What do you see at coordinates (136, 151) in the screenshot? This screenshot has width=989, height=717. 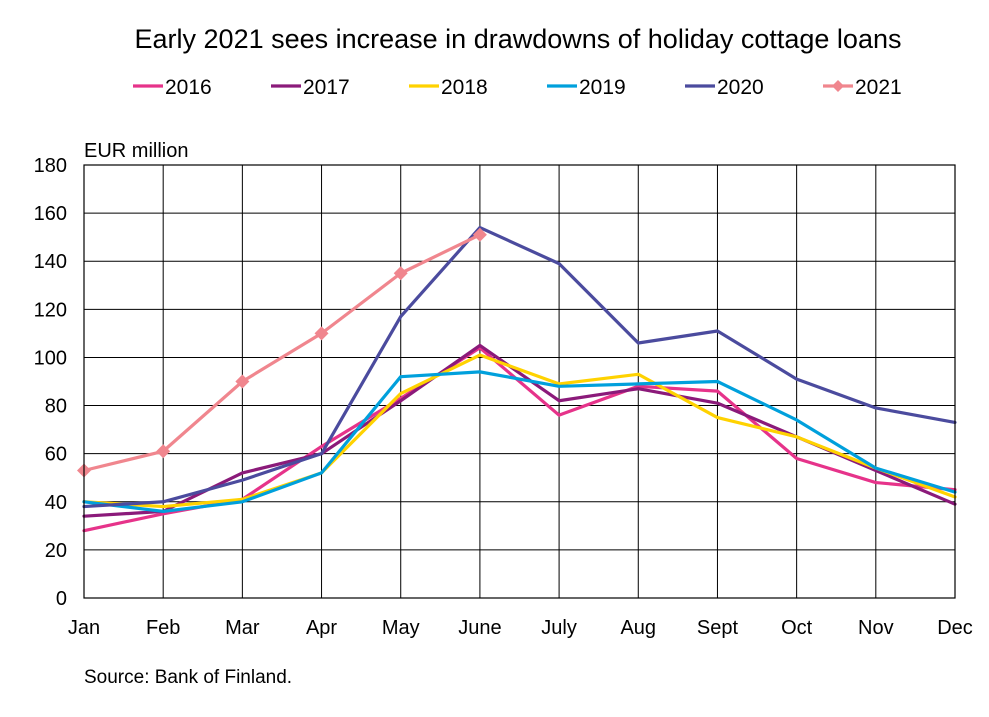 I see `y-axis-label: EUR million` at bounding box center [136, 151].